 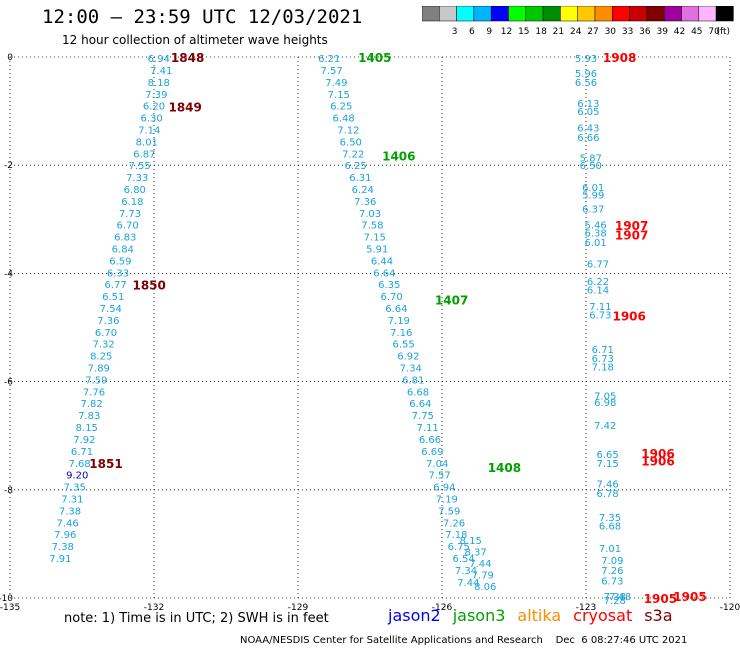 What do you see at coordinates (96, 380) in the screenshot?
I see `swh-value: 7.59` at bounding box center [96, 380].